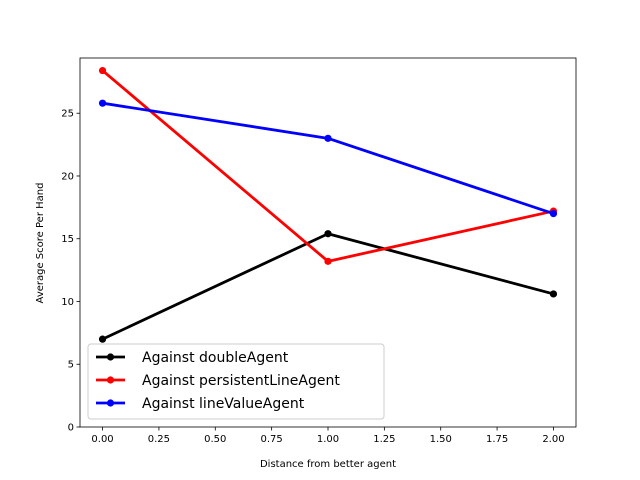  I want to click on legend-label: Against lineValueAgent, so click(223, 404).